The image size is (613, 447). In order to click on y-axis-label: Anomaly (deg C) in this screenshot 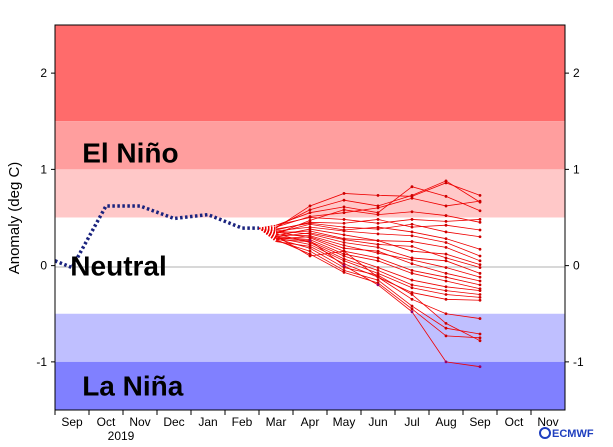, I will do `click(14, 218)`.